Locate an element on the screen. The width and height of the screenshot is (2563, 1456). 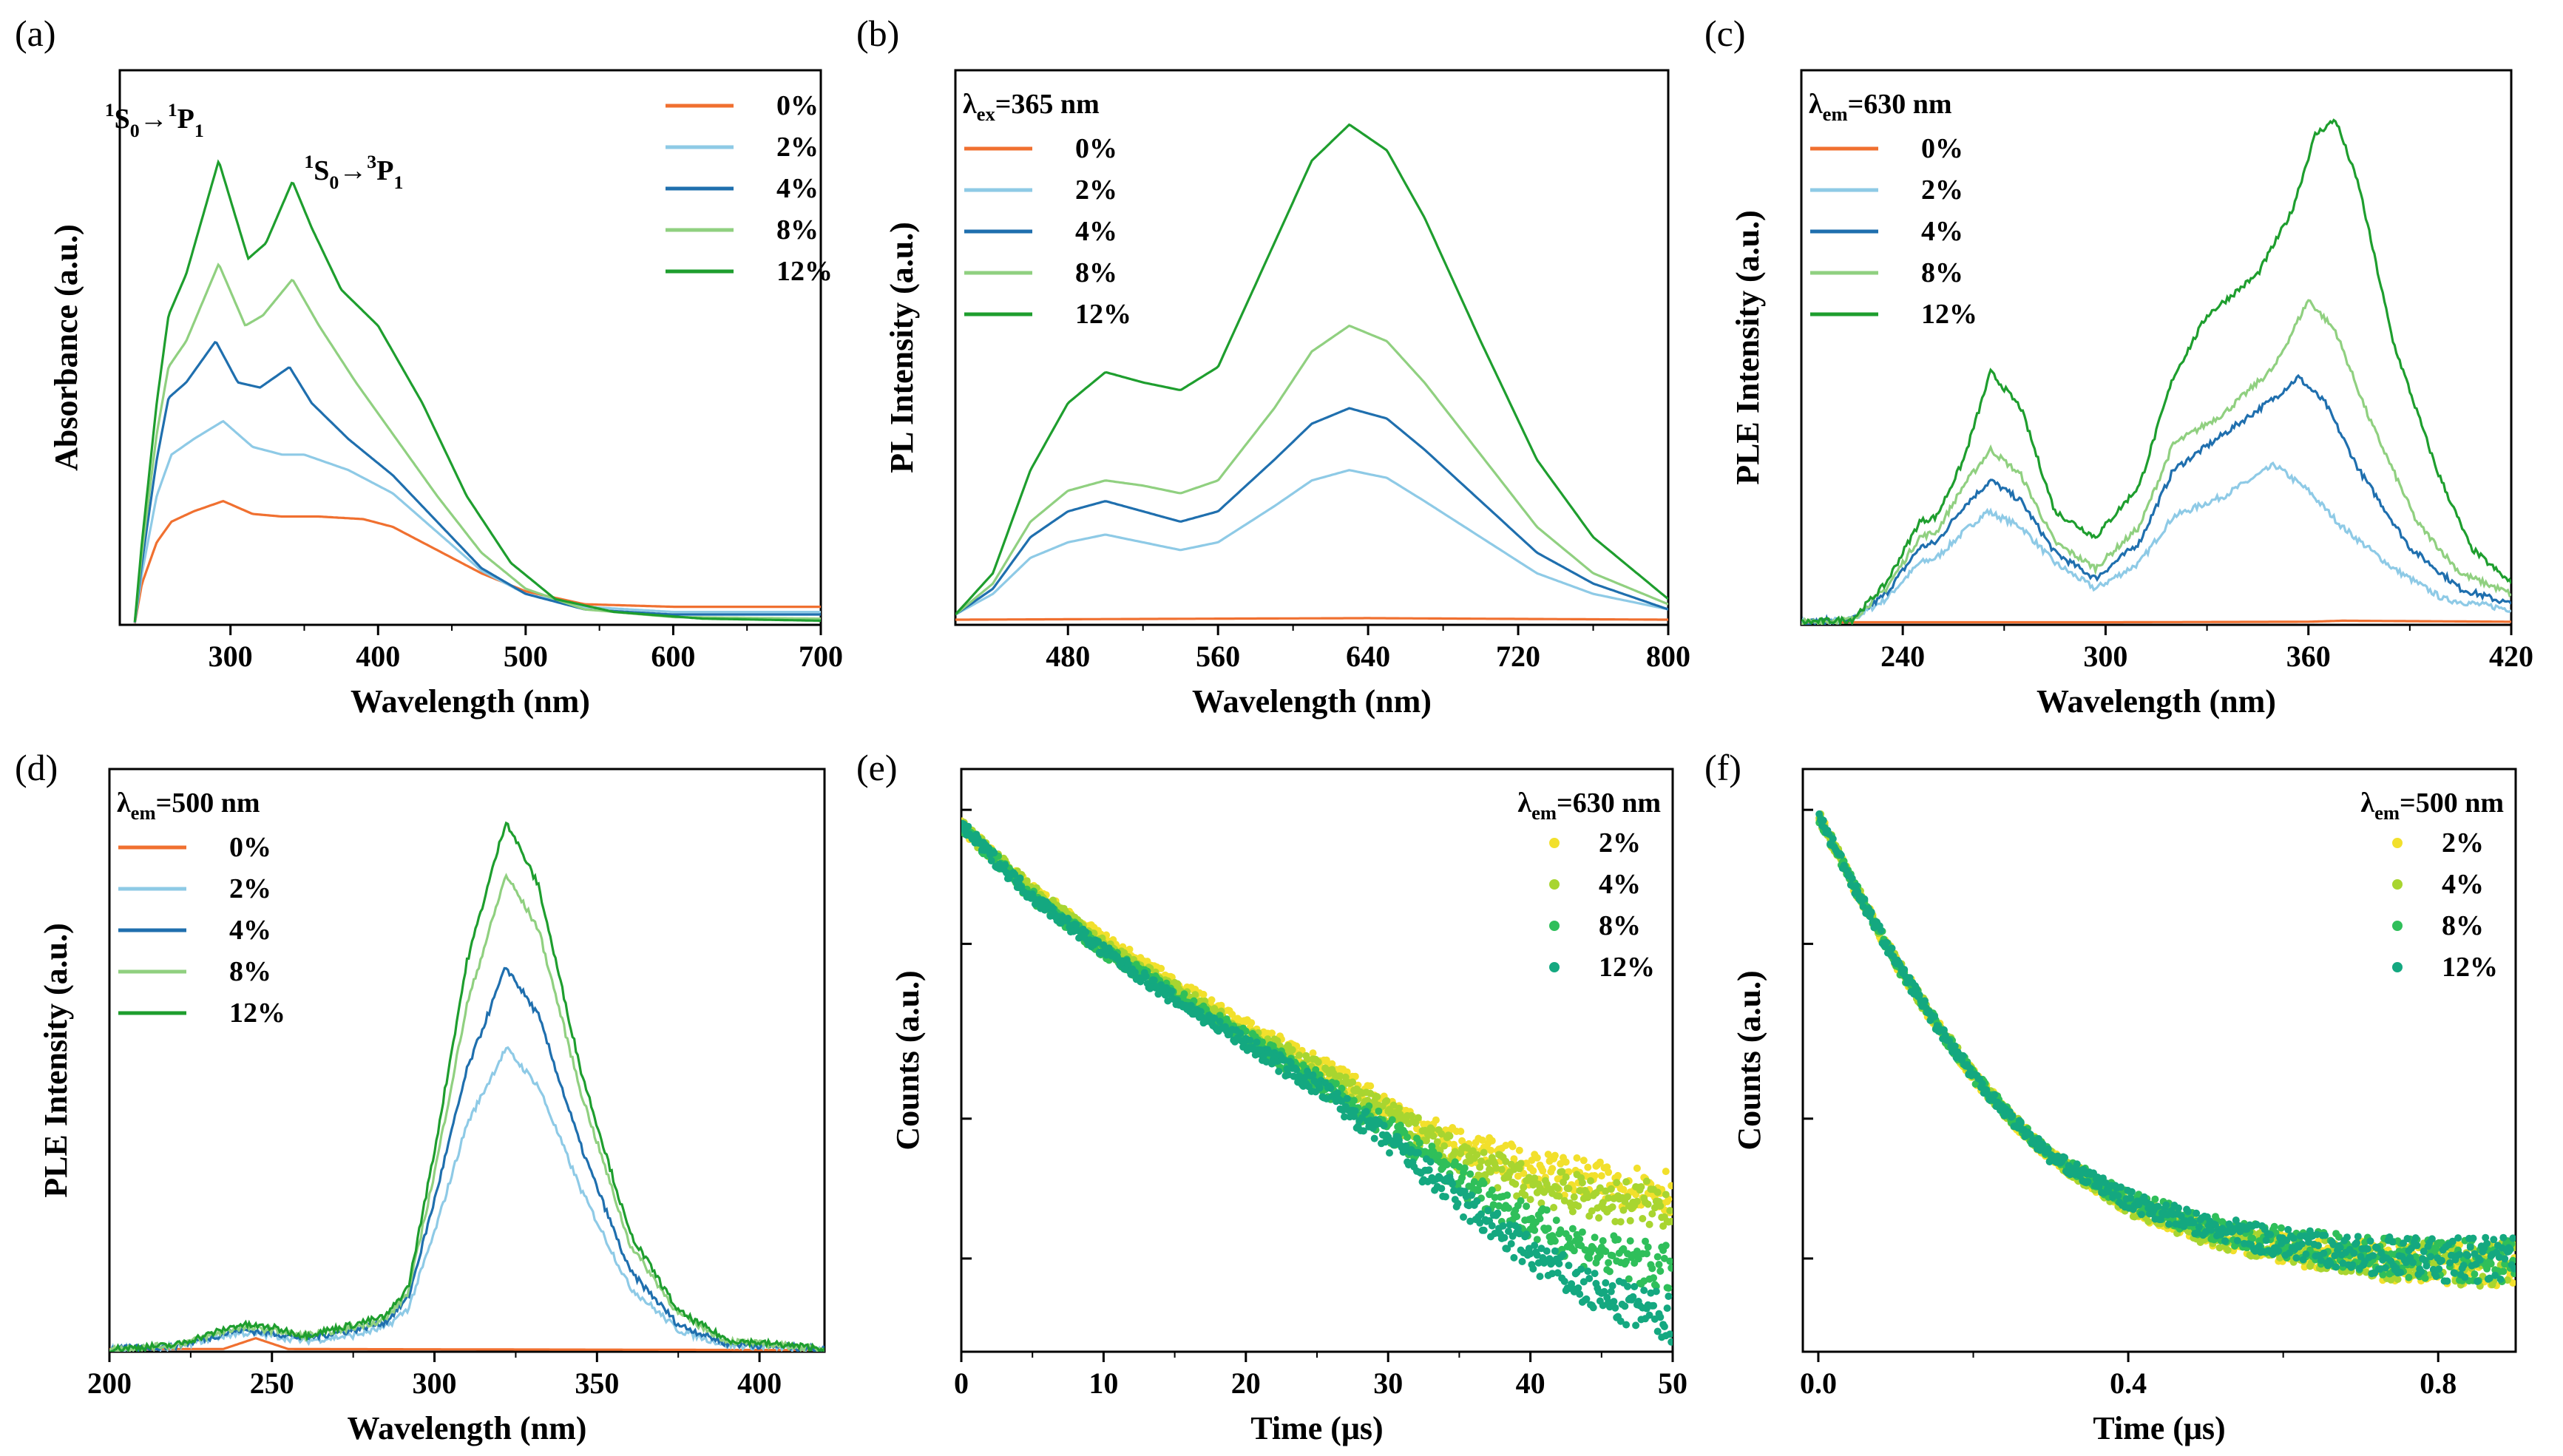
panel-label: (c) is located at coordinates (1725, 33).